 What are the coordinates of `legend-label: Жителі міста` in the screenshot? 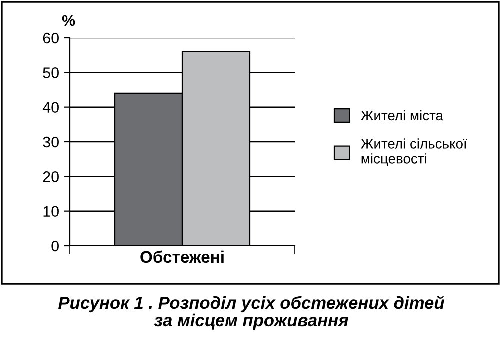 It's located at (402, 115).